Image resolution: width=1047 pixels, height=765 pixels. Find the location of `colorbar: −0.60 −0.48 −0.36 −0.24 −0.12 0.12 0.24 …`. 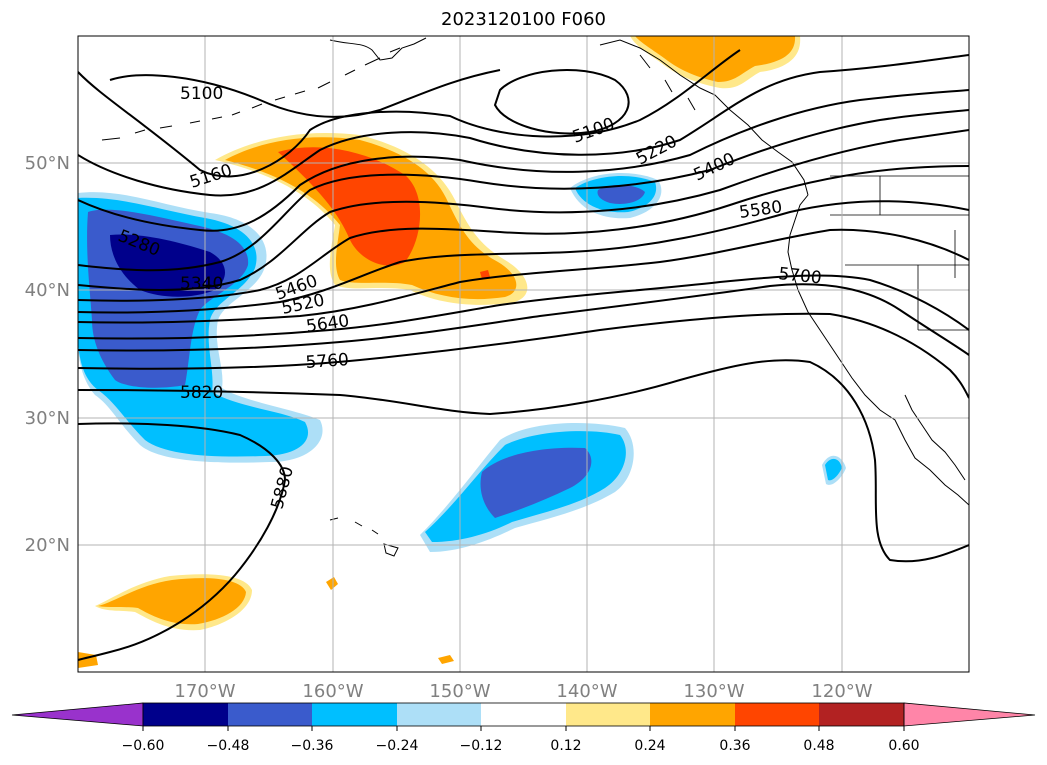

colorbar: −0.60 −0.48 −0.36 −0.24 −0.12 0.12 0.24 … is located at coordinates (523, 728).